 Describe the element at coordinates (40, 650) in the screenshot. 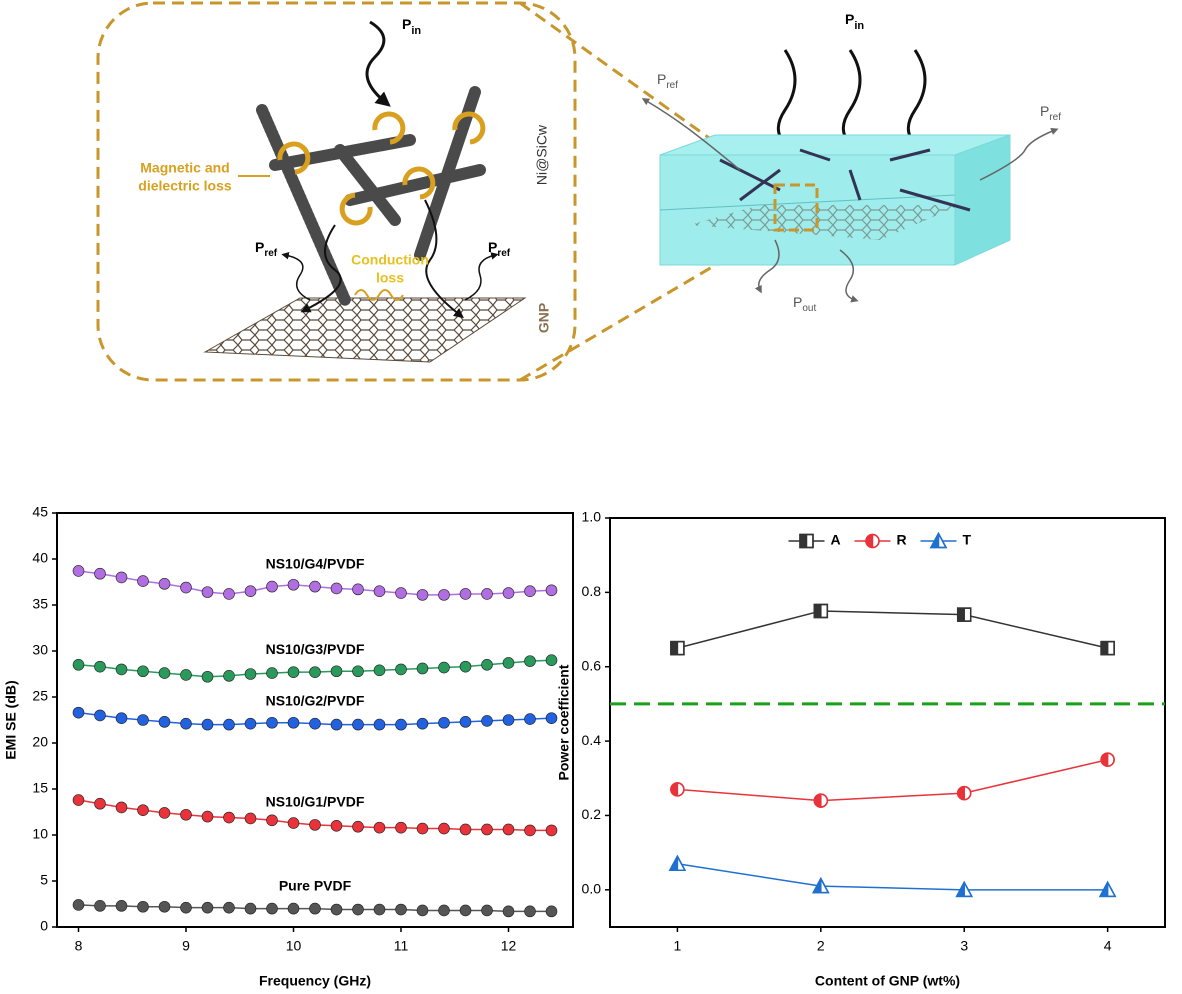

I see `y-tick-label: 30` at that location.